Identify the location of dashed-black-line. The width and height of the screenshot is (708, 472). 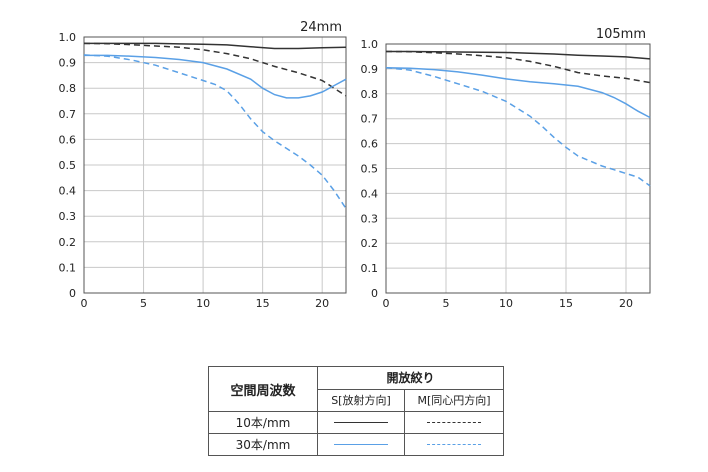
(454, 422).